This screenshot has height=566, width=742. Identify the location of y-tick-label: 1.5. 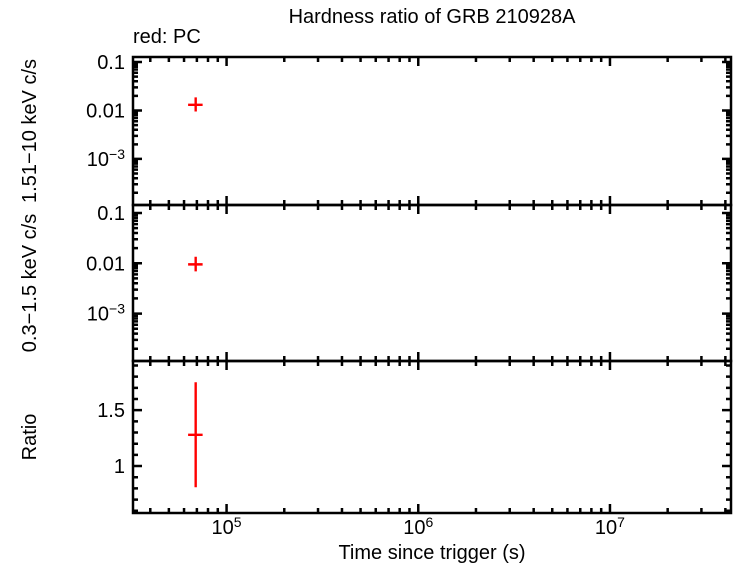
(111, 411).